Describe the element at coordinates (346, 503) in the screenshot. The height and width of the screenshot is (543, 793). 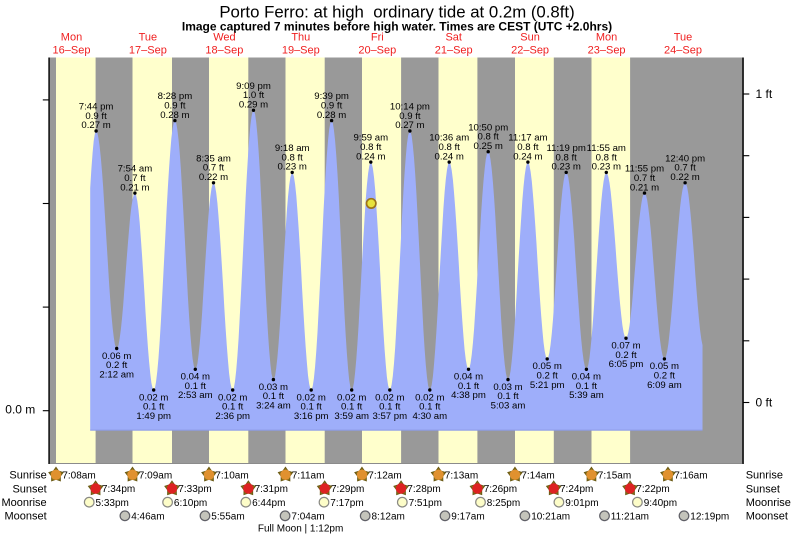
I see `svg-text: 7:17pm` at that location.